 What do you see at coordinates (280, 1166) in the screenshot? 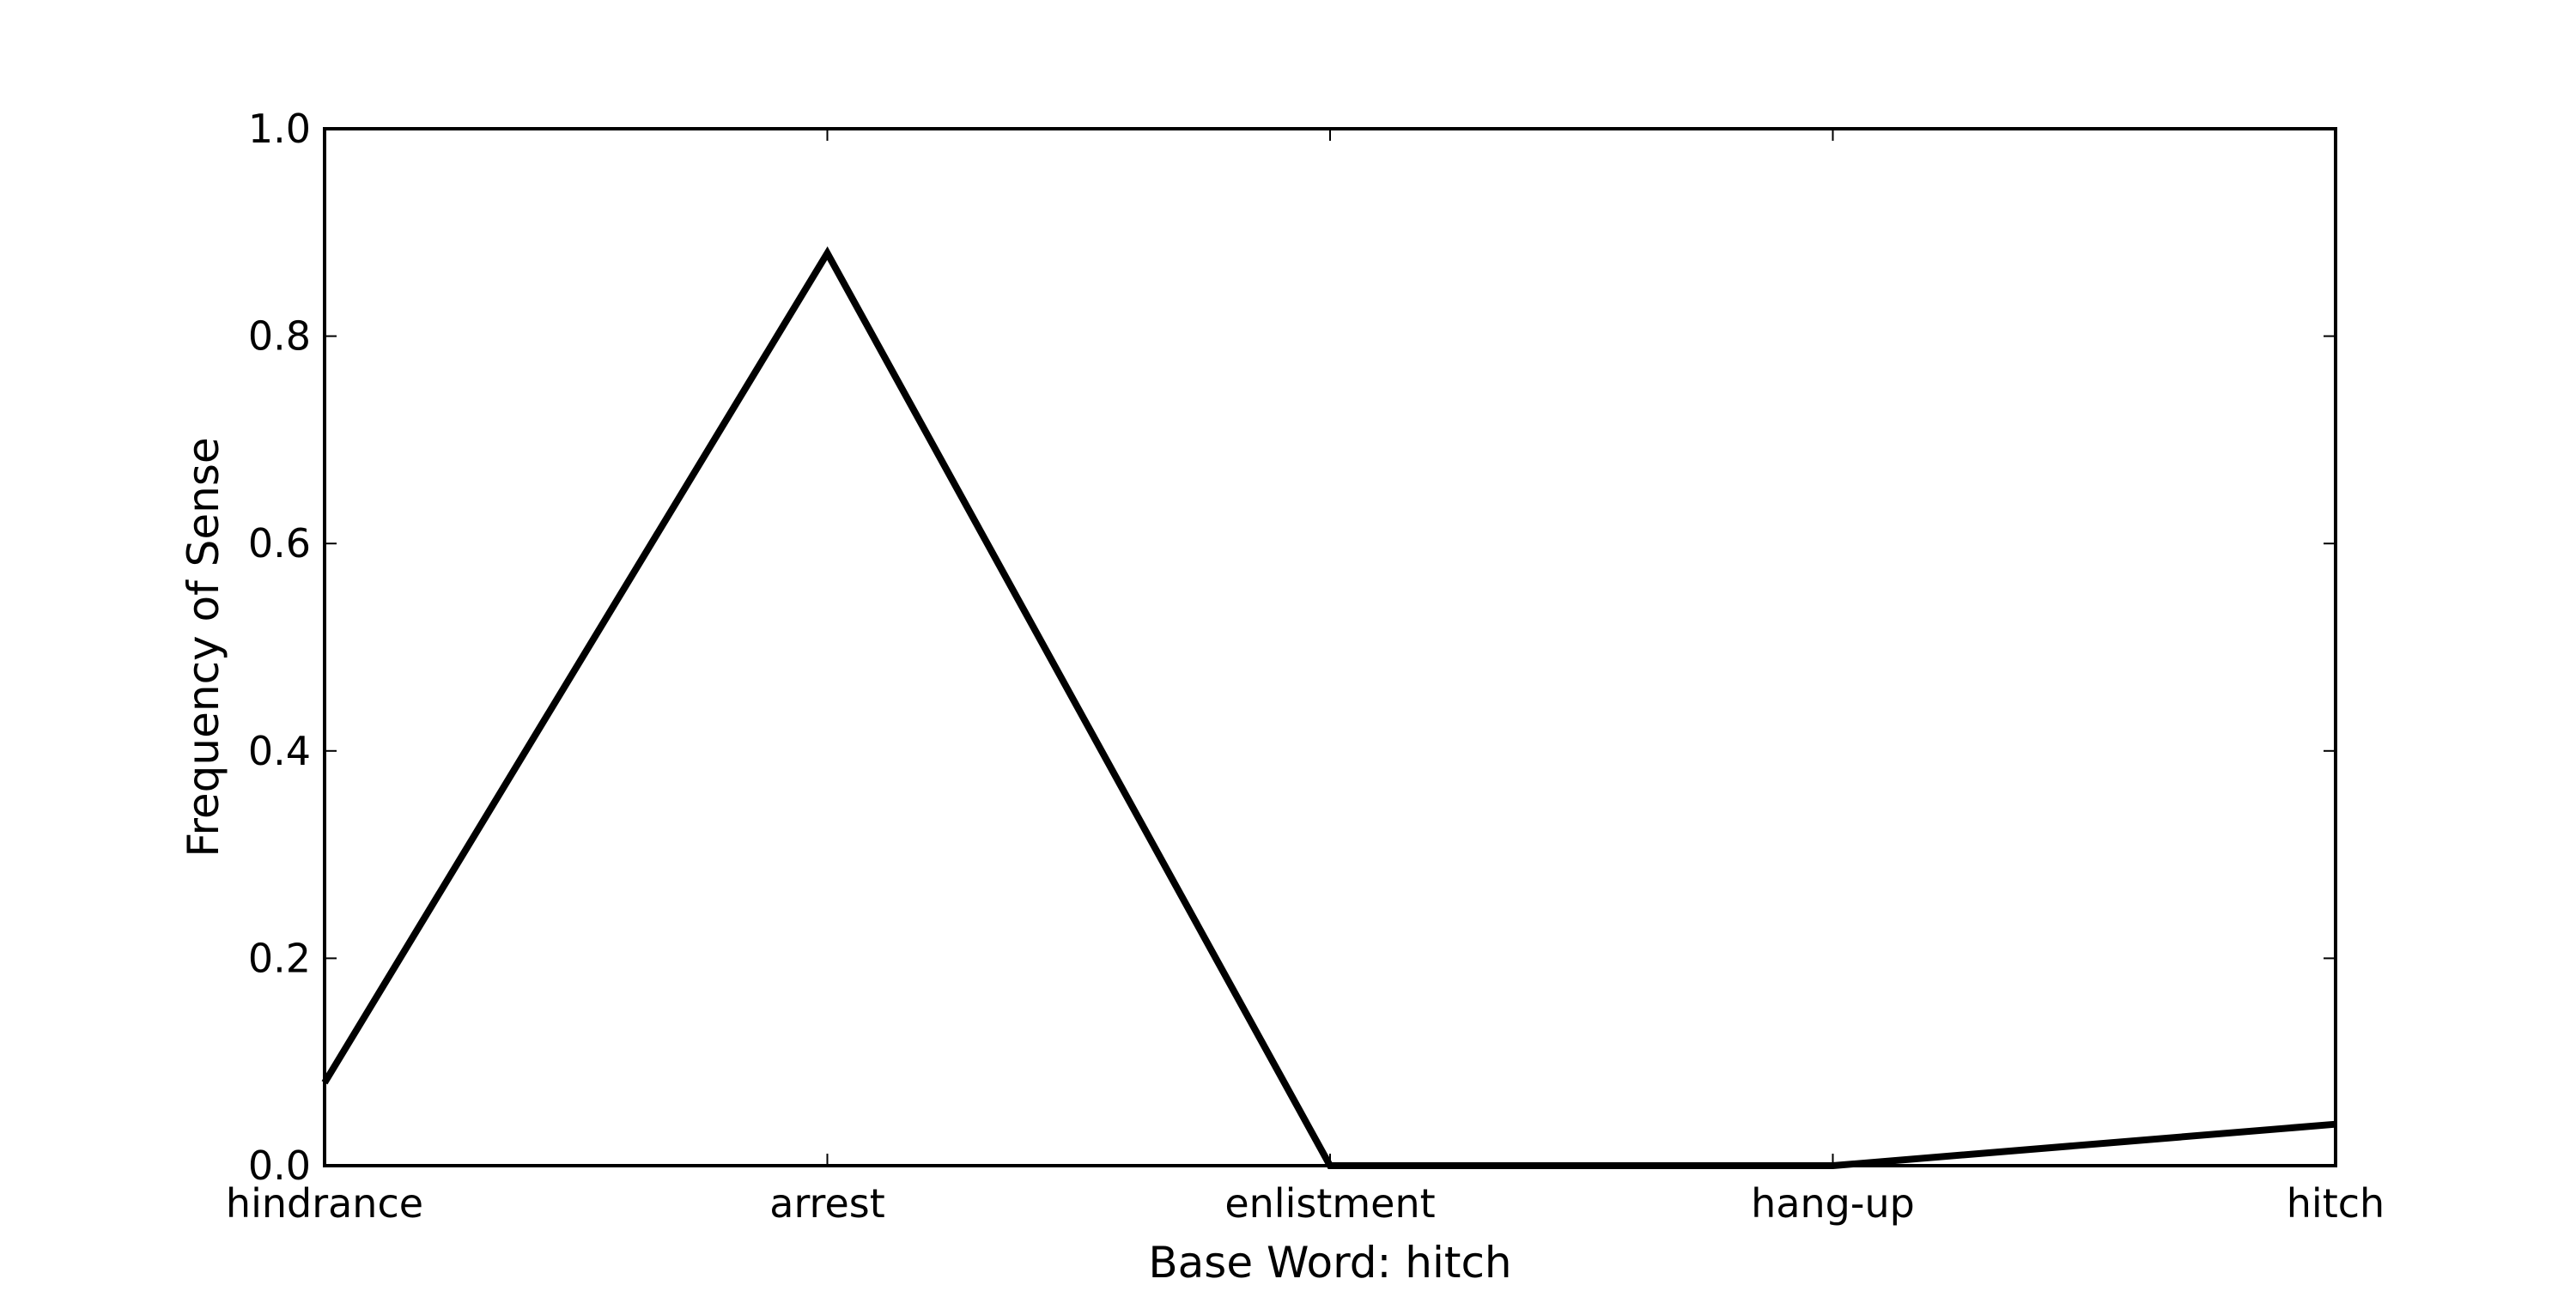
I see `y-tick-label: 0.0` at bounding box center [280, 1166].